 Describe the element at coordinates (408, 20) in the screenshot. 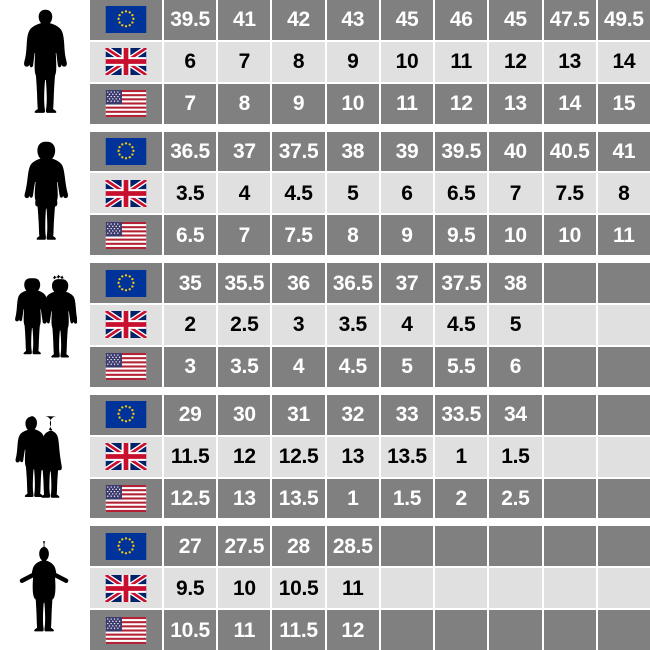

I see `size-cell: 45` at that location.